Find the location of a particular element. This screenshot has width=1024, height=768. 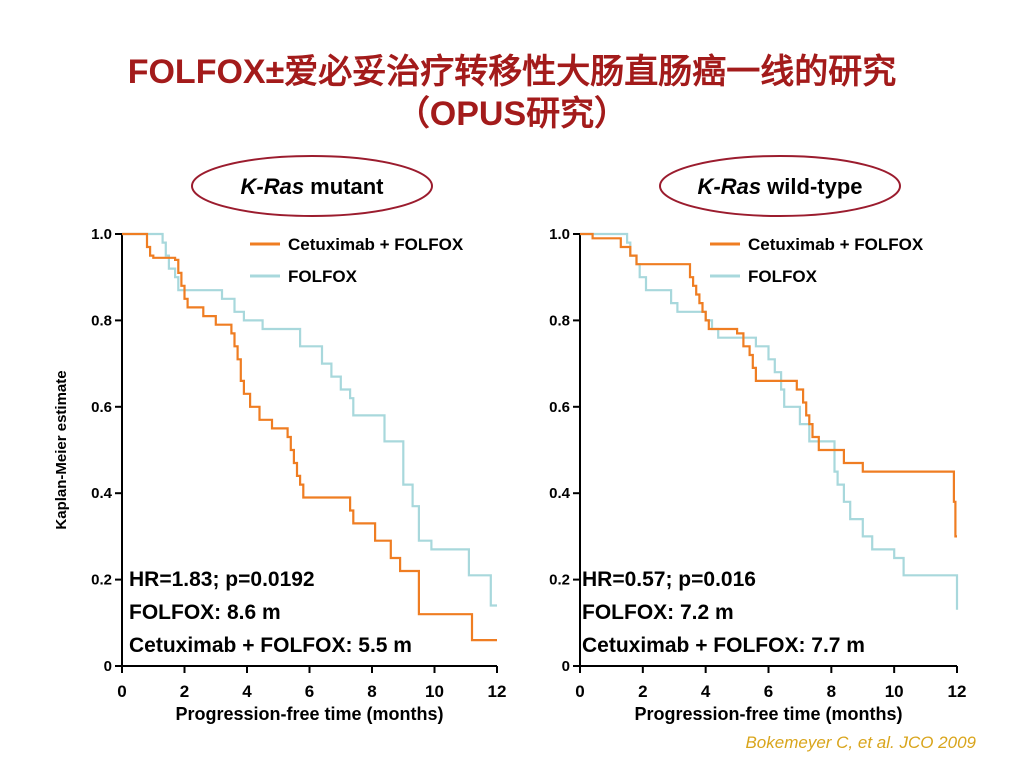

panel2-y-tick-label: 0.6 is located at coordinates (559, 407).